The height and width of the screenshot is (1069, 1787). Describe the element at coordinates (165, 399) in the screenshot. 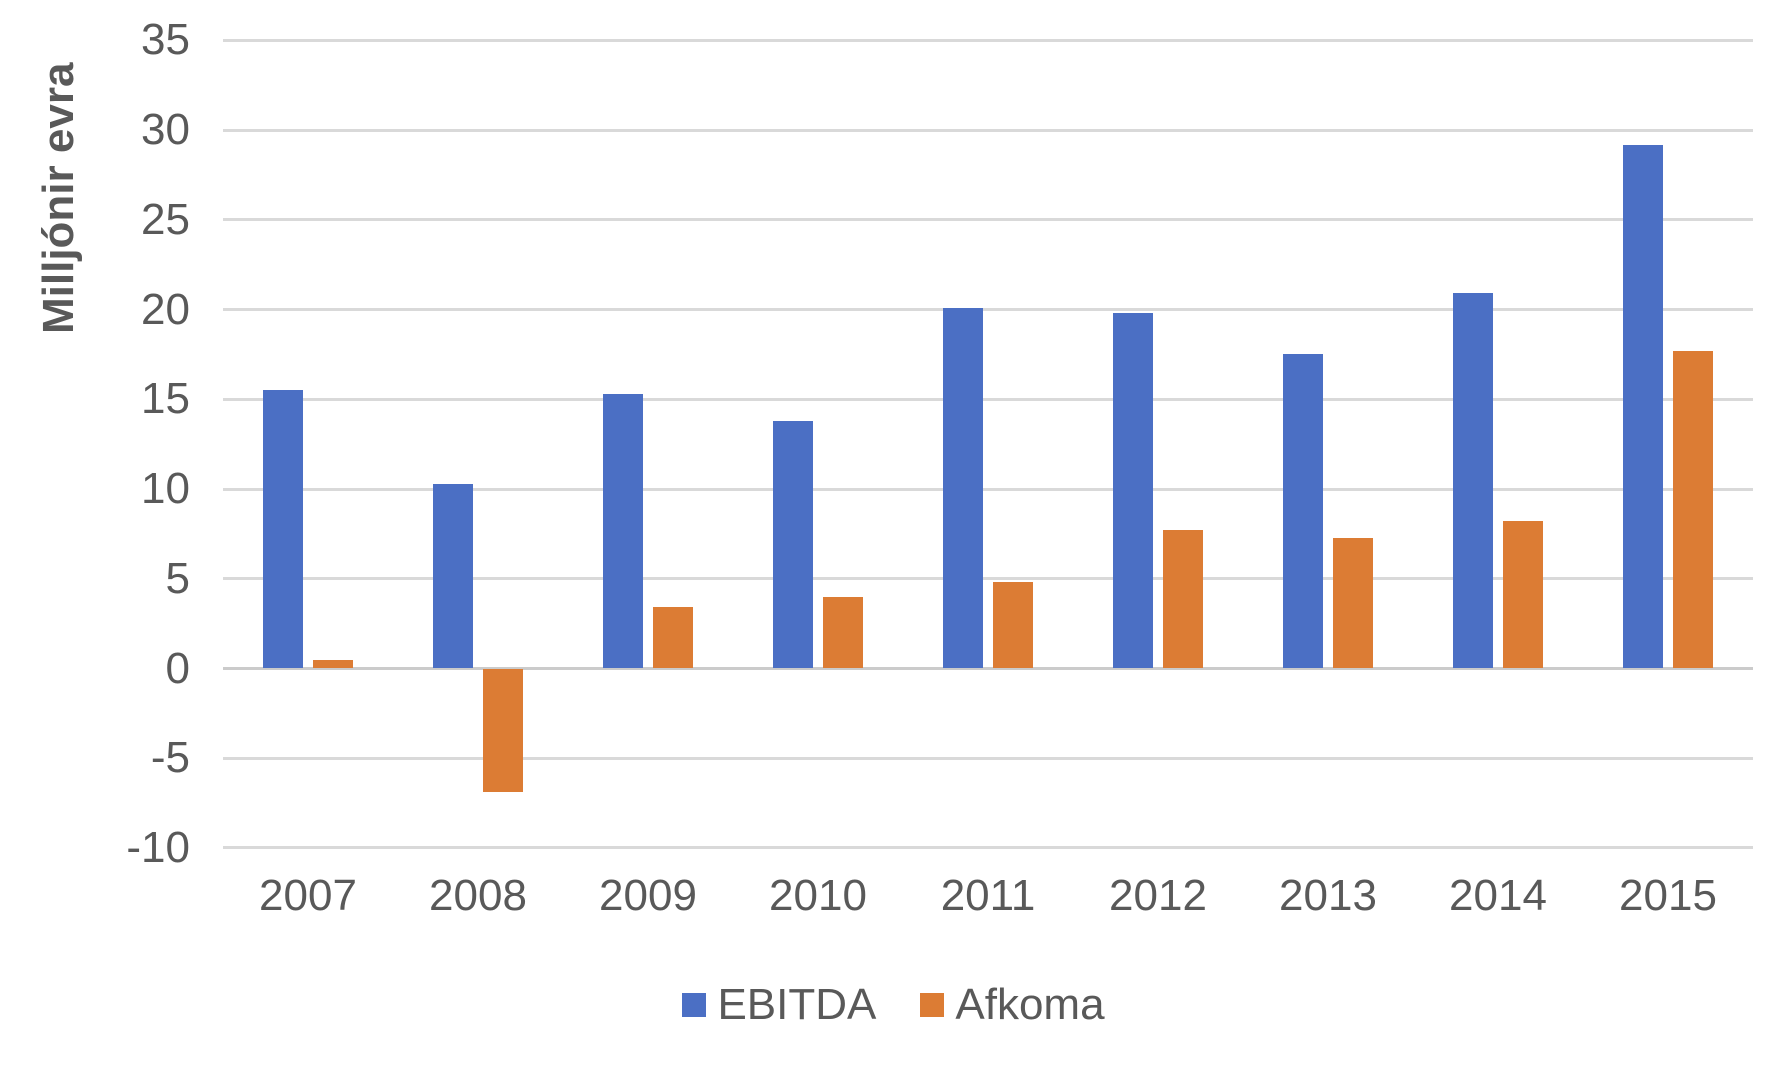

I see `y-tick-label: 15` at that location.